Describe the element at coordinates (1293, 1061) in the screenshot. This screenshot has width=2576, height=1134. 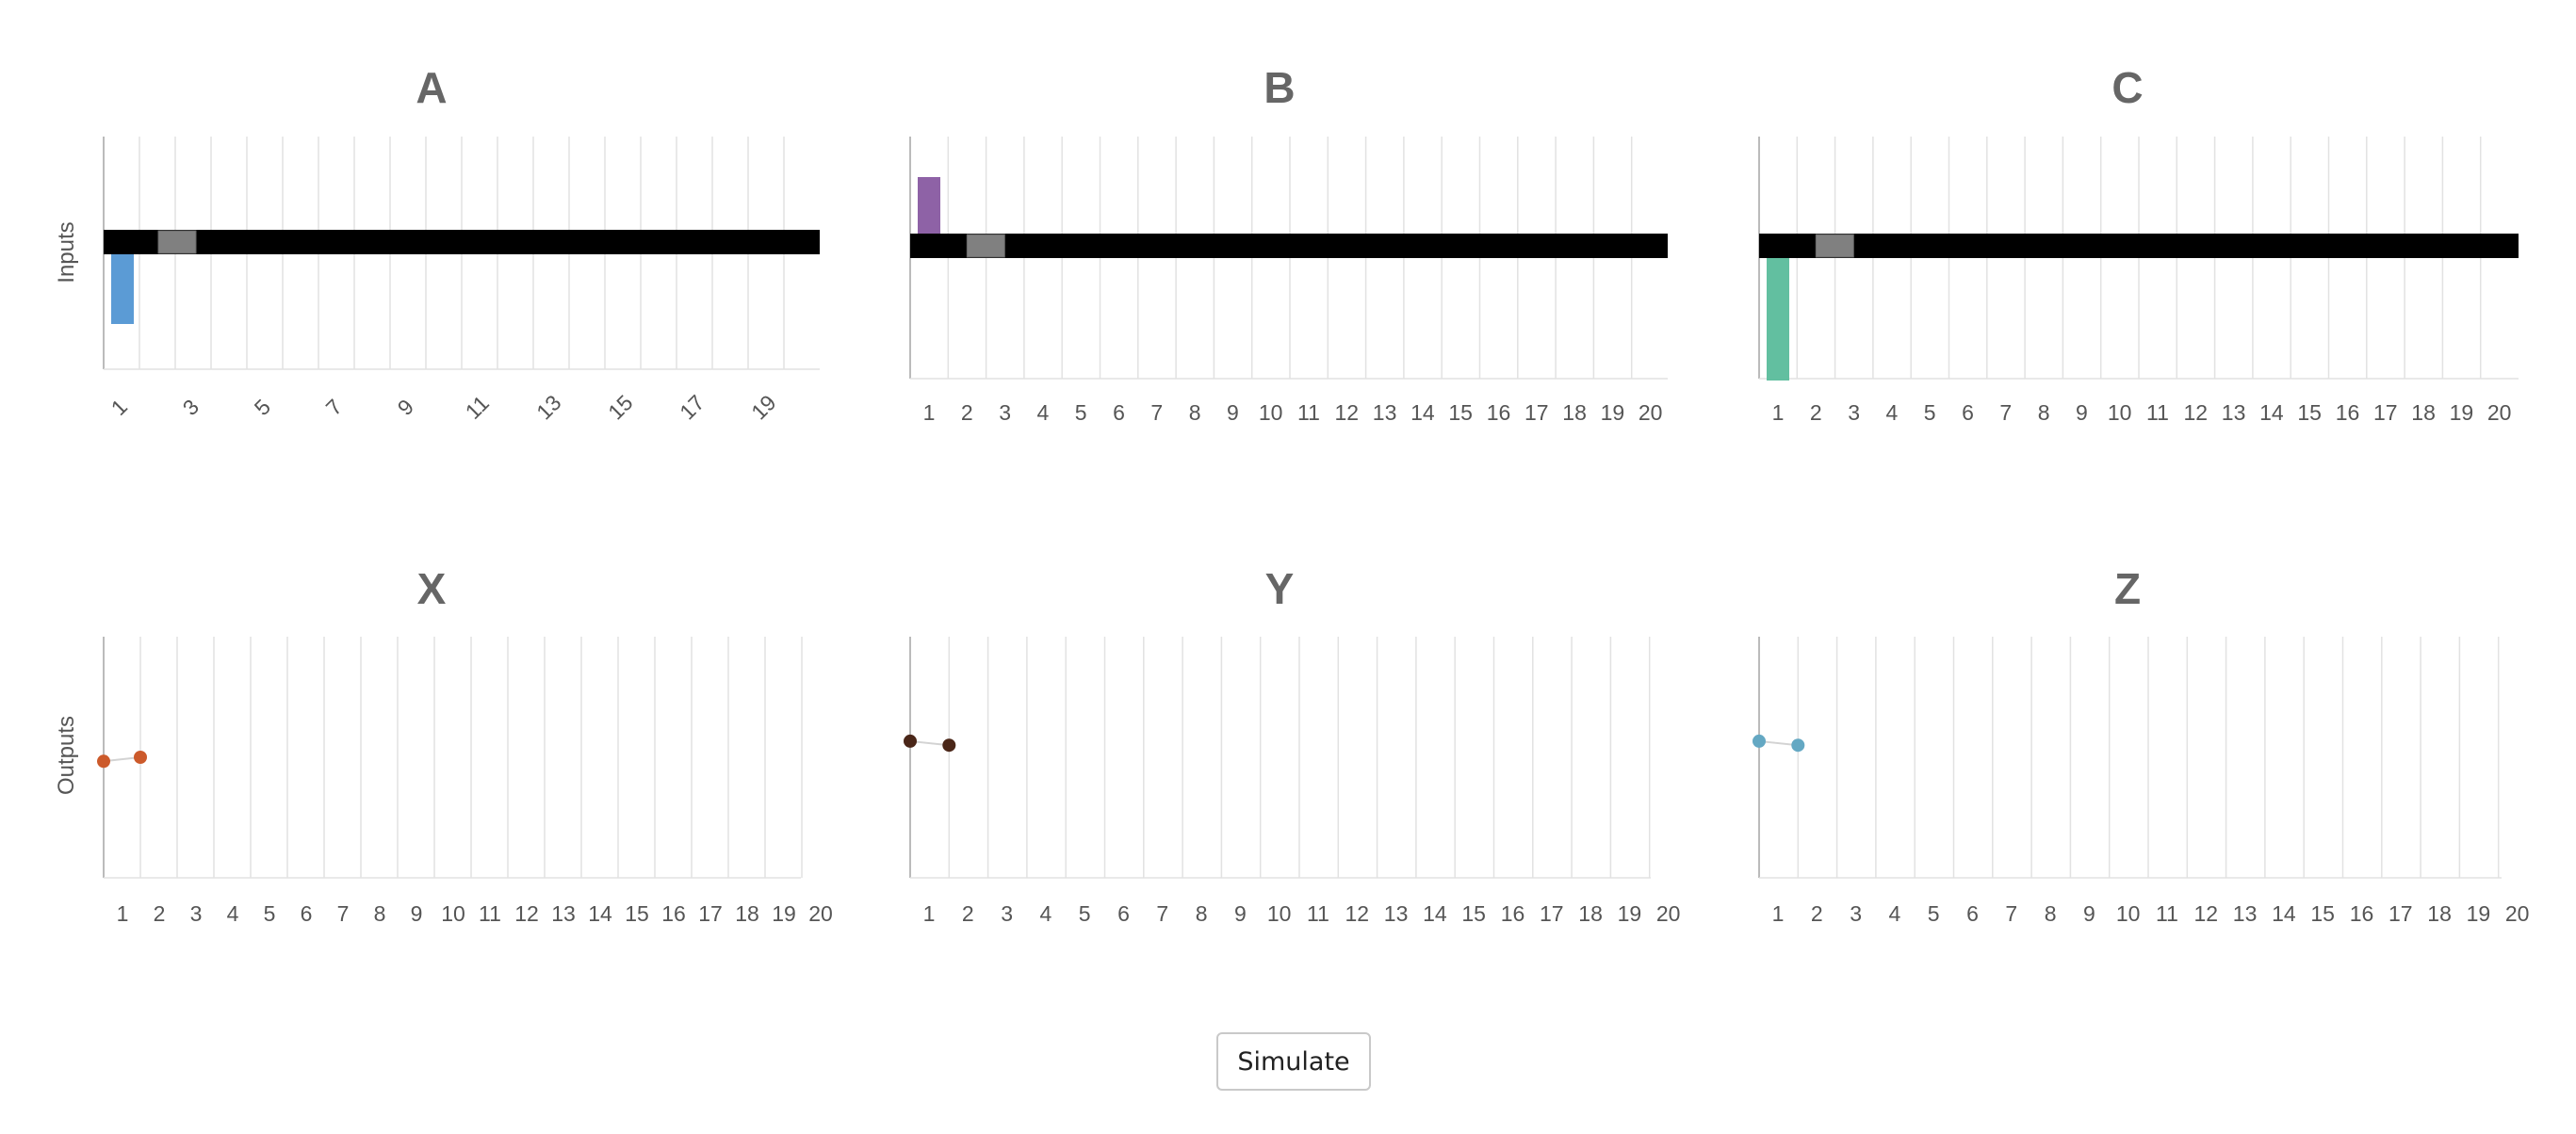
I see `simulate-button: Simulate` at that location.